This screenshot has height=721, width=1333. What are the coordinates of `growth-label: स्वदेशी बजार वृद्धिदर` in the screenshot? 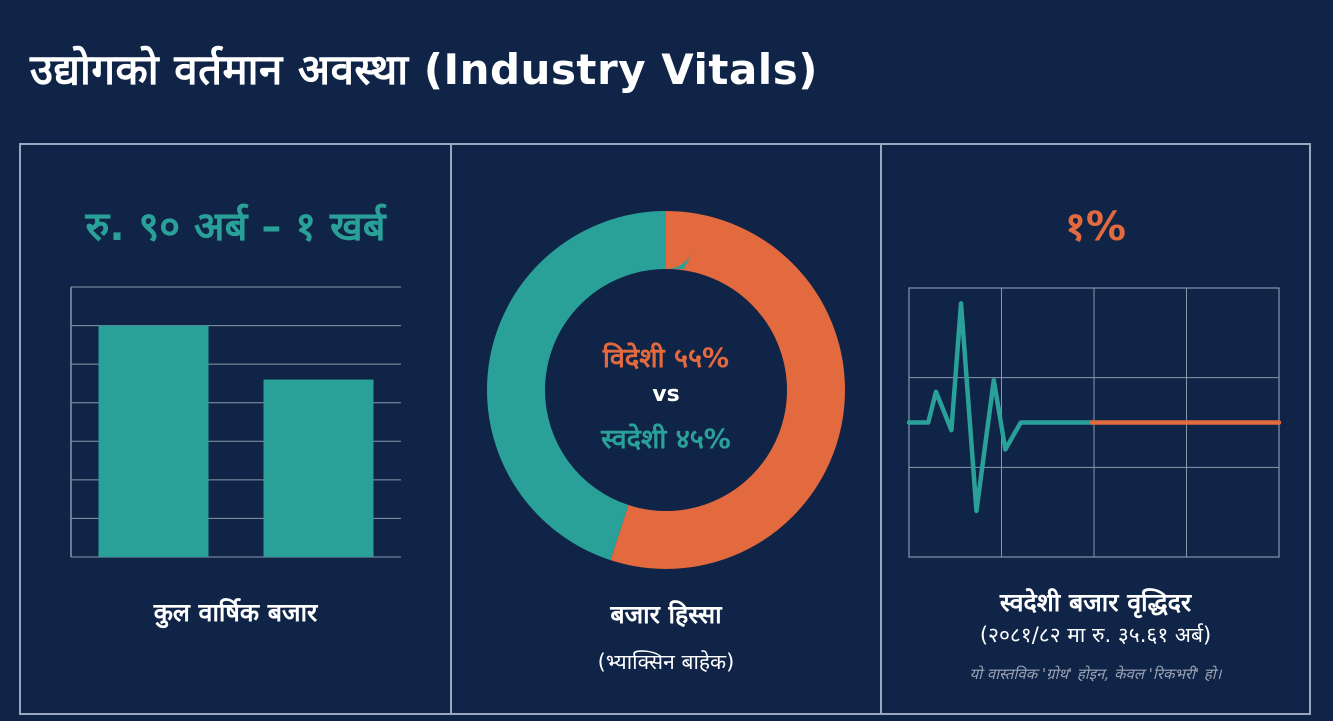 It's located at (1095, 602).